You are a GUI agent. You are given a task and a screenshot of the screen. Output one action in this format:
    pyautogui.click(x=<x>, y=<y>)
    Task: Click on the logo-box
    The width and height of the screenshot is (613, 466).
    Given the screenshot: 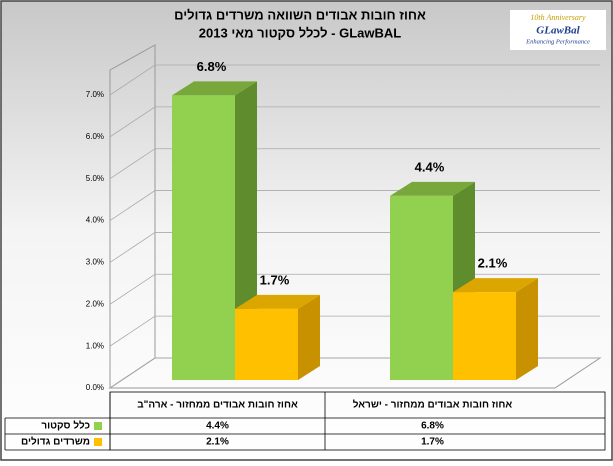 What is the action you would take?
    pyautogui.click(x=558, y=30)
    